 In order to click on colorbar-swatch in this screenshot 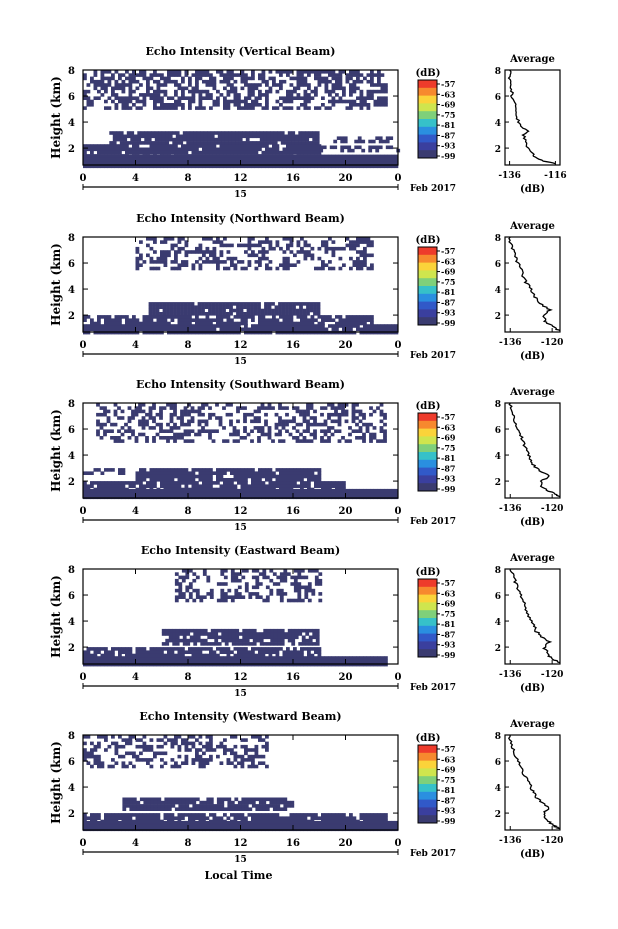, I will do `click(427, 266)`.